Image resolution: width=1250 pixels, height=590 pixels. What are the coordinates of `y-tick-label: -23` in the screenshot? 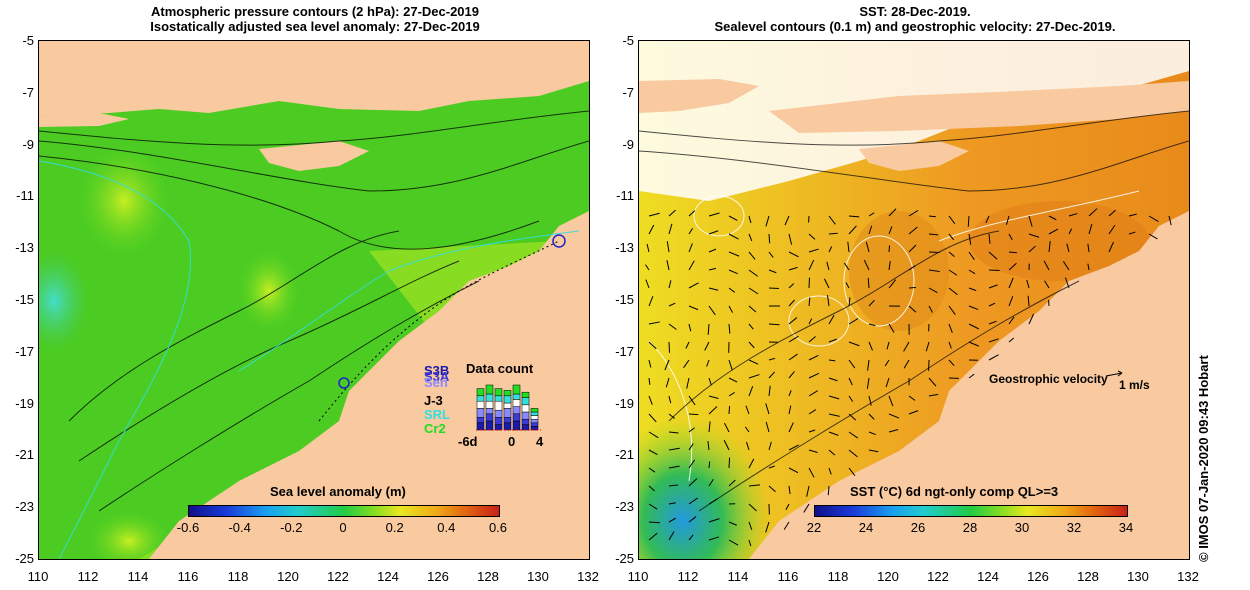 It's located at (624, 507).